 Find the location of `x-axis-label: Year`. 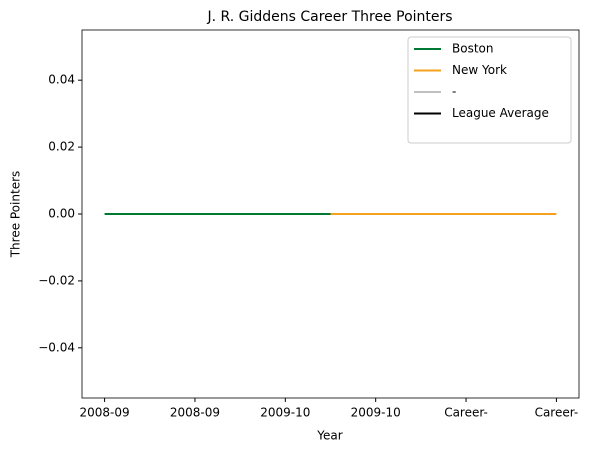

x-axis-label: Year is located at coordinates (329, 436).